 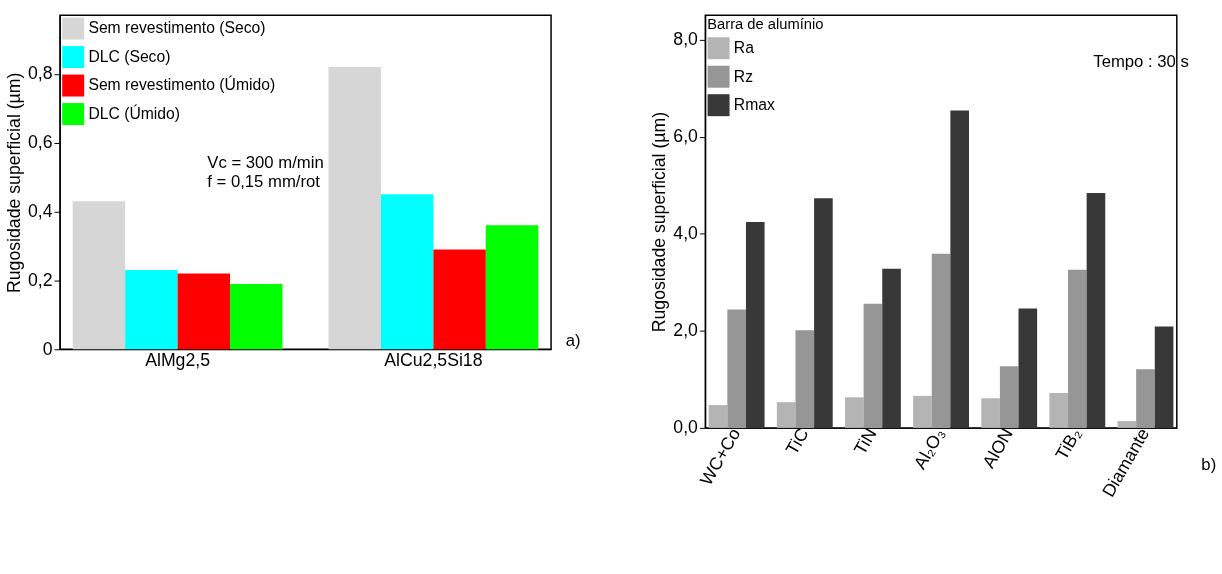 What do you see at coordinates (178, 359) in the screenshot?
I see `x-tick-label: AlMg2,5` at bounding box center [178, 359].